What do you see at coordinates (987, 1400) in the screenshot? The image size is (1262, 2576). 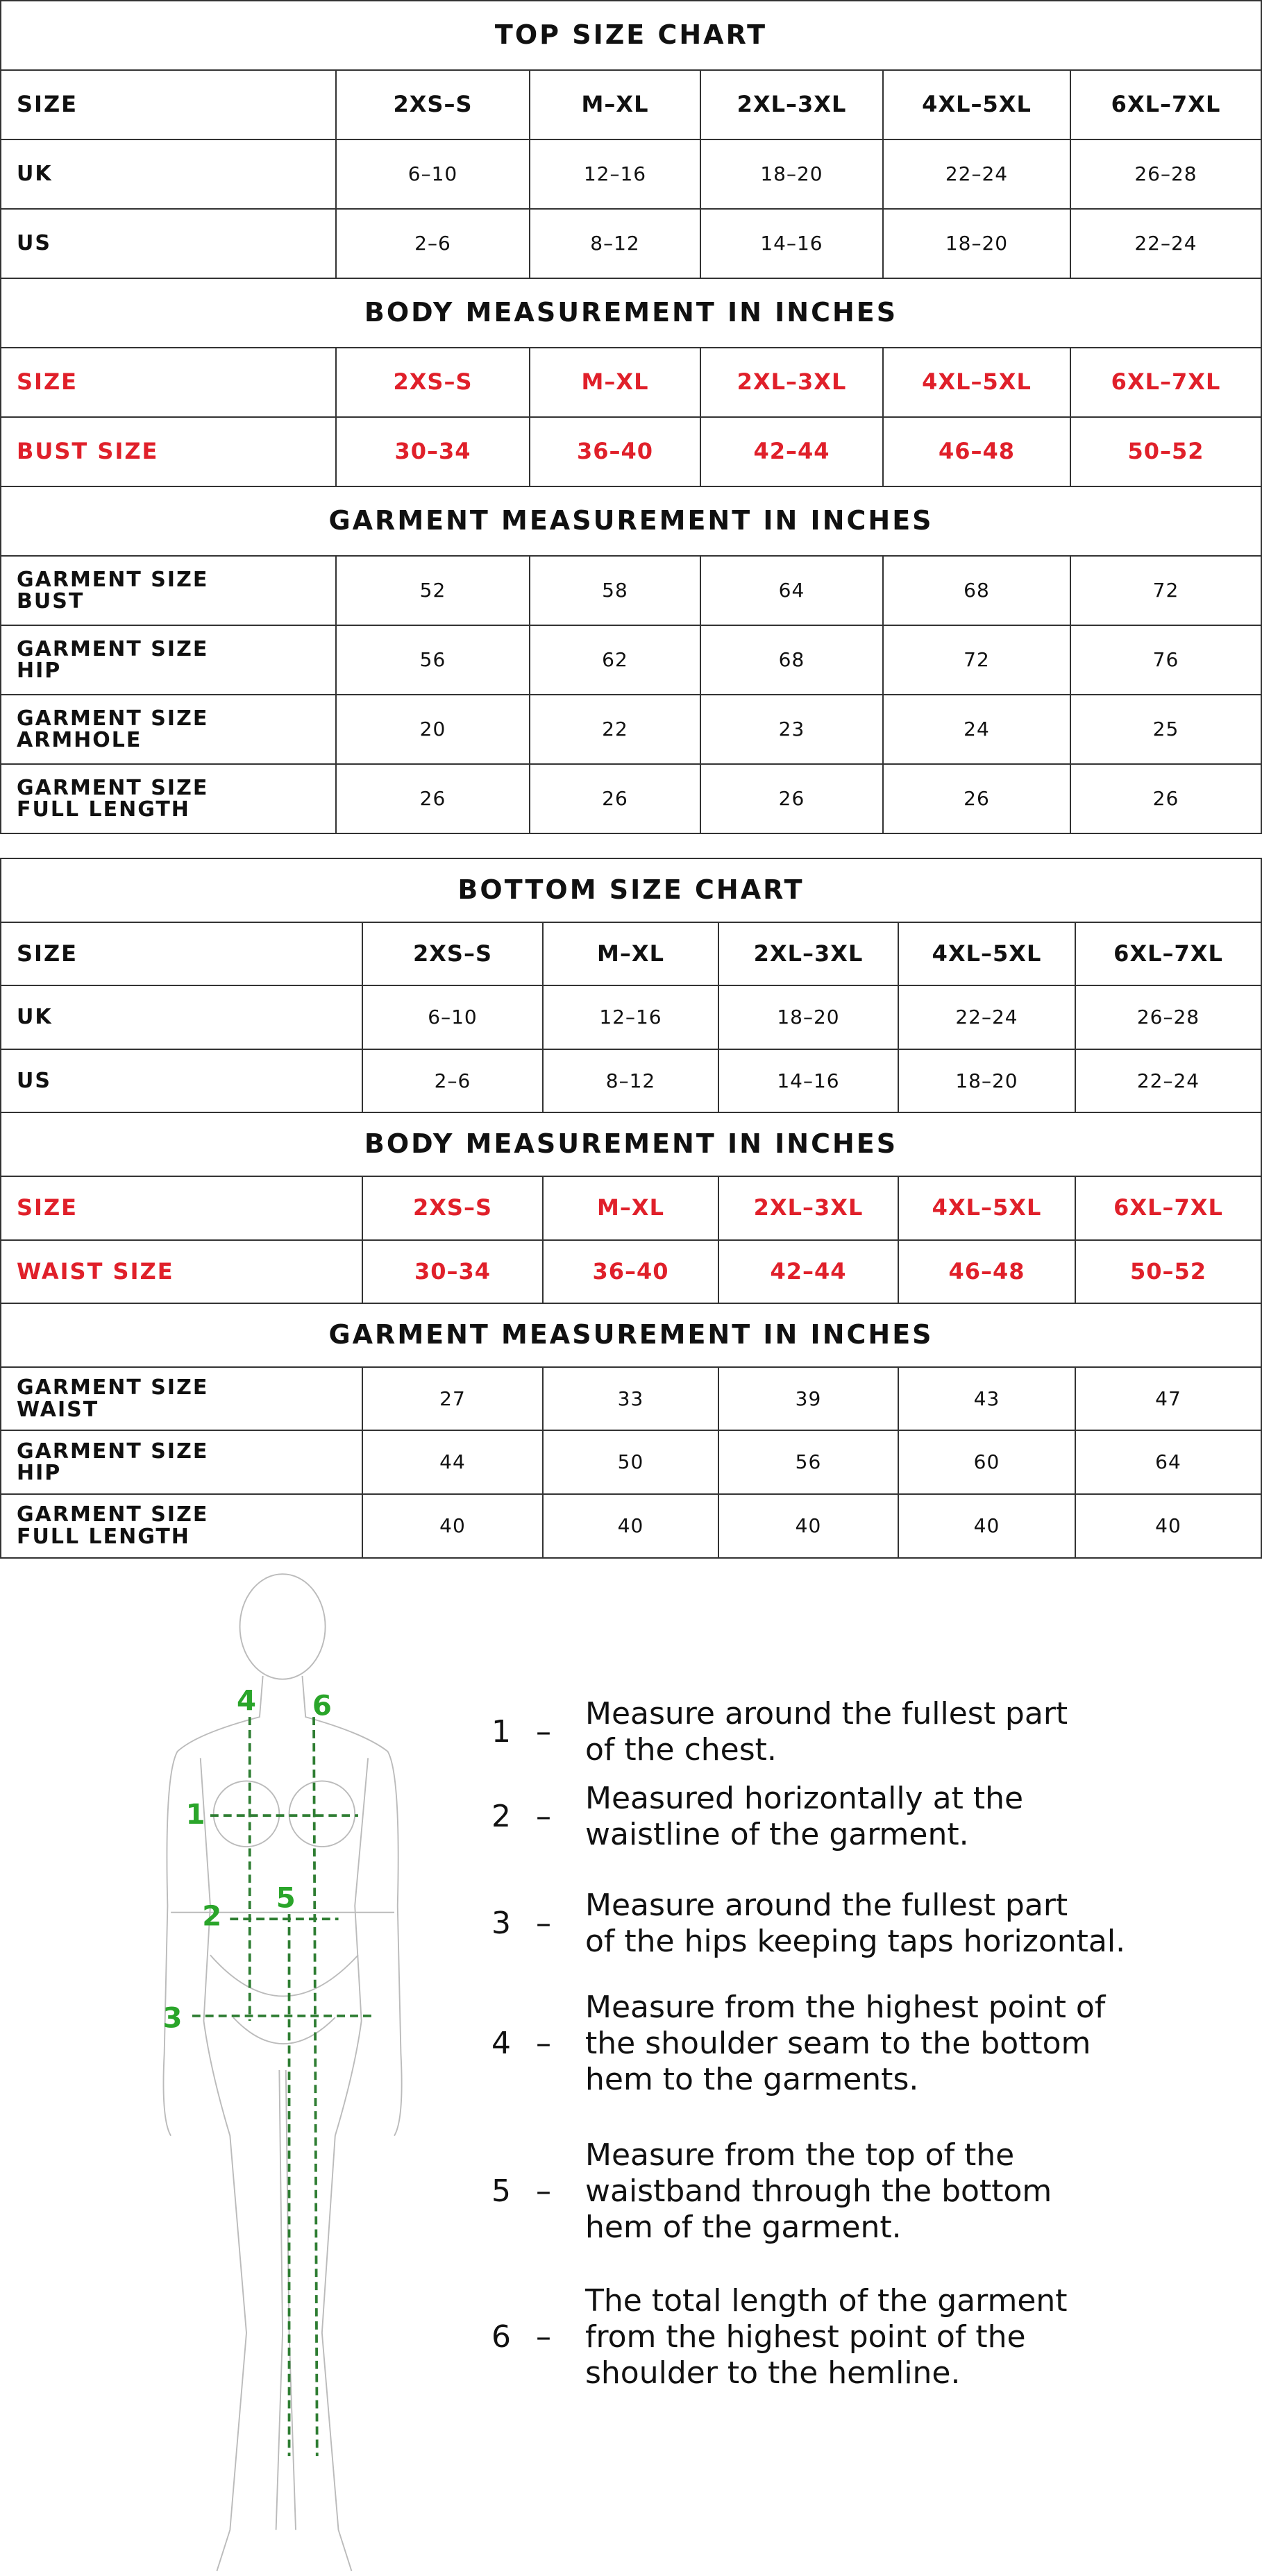 I see `value-cell: 43` at bounding box center [987, 1400].